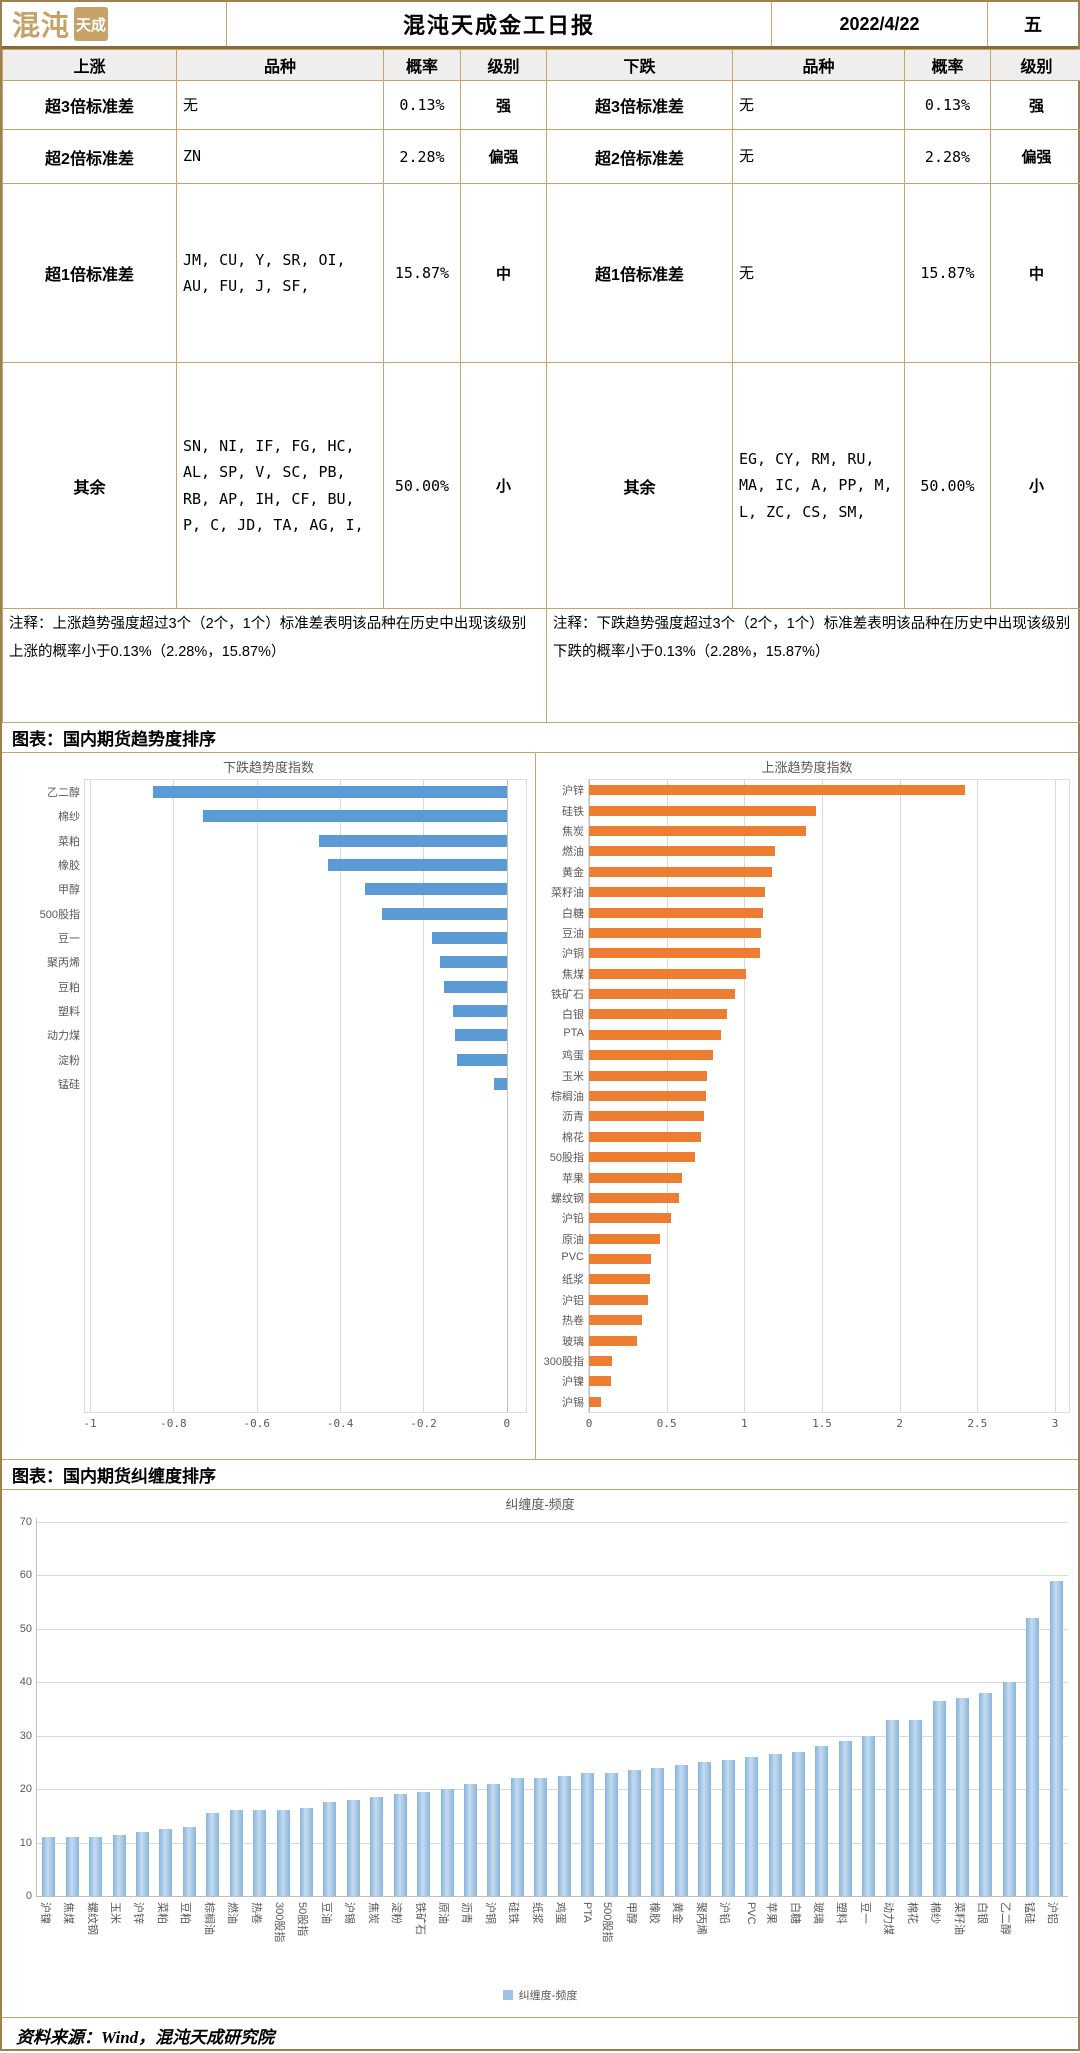 The image size is (1080, 2053). Describe the element at coordinates (548, 1995) in the screenshot. I see `legend-label: 纠缠度-频度` at that location.